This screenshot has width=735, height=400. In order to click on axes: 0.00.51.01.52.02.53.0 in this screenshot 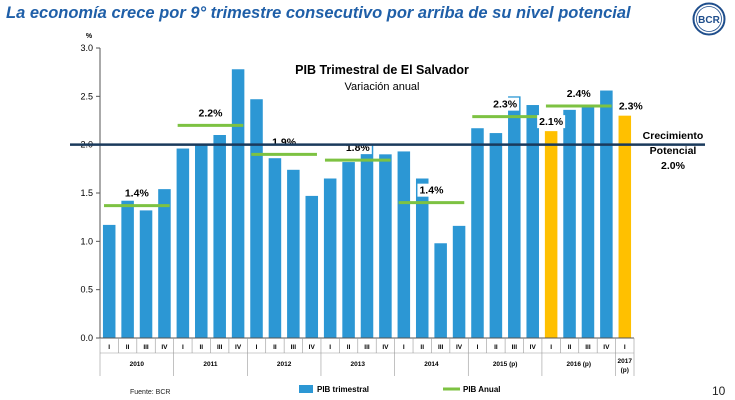, I will do `click(90, 193)`.